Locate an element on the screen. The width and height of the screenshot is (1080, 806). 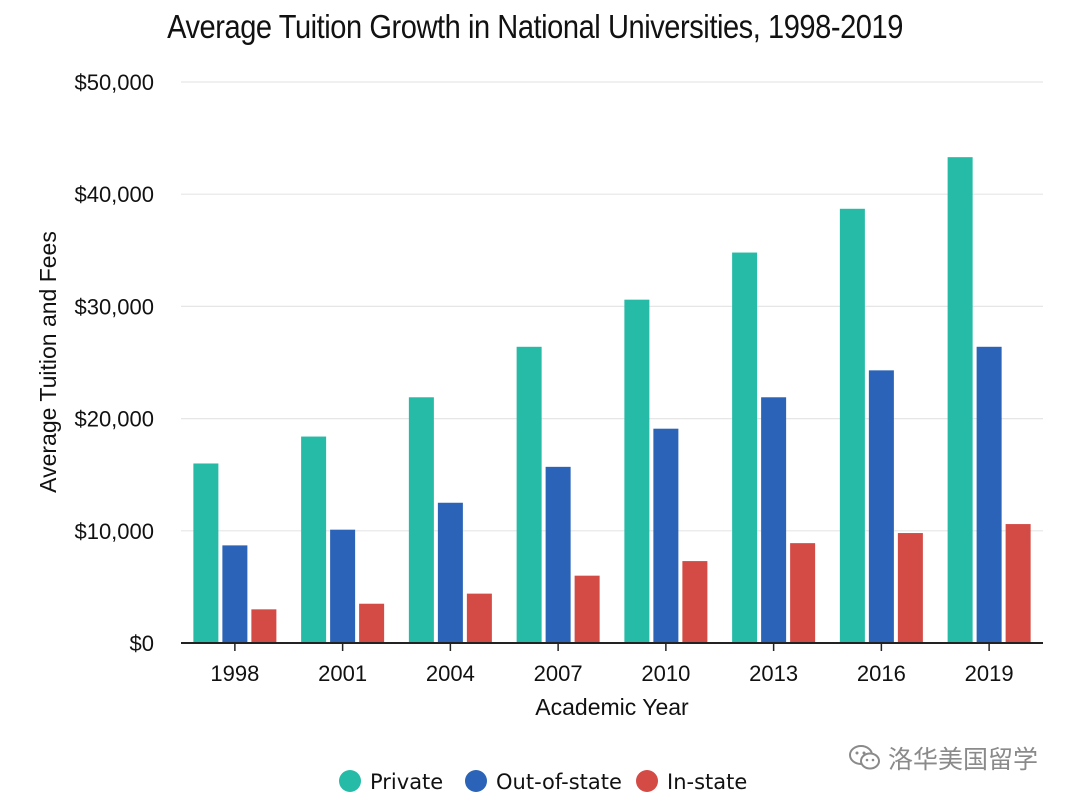
bar-private-1998 is located at coordinates (206, 553).